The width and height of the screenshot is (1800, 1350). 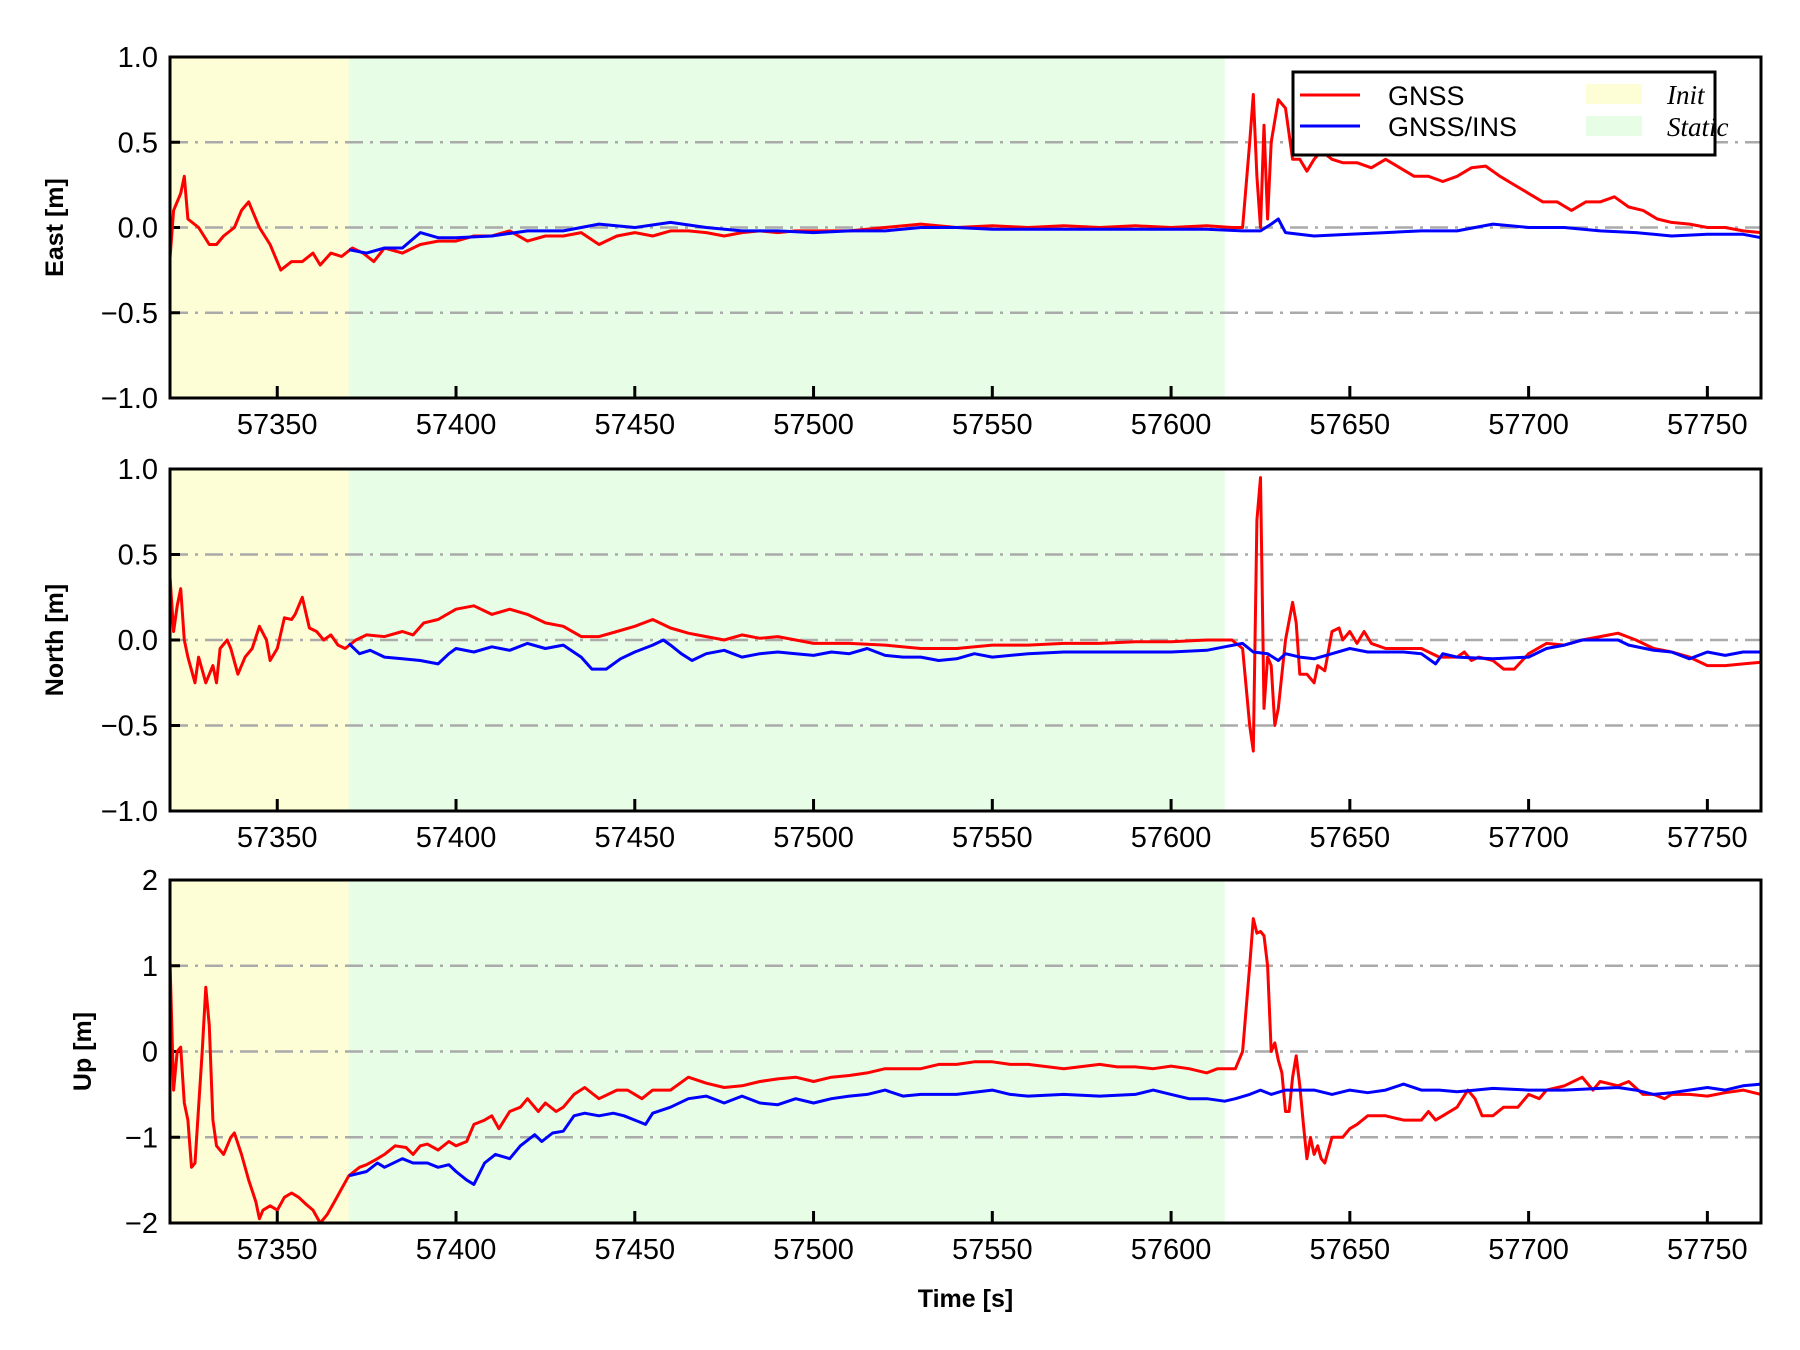 I want to click on y-tick-label: 2, so click(x=150, y=881).